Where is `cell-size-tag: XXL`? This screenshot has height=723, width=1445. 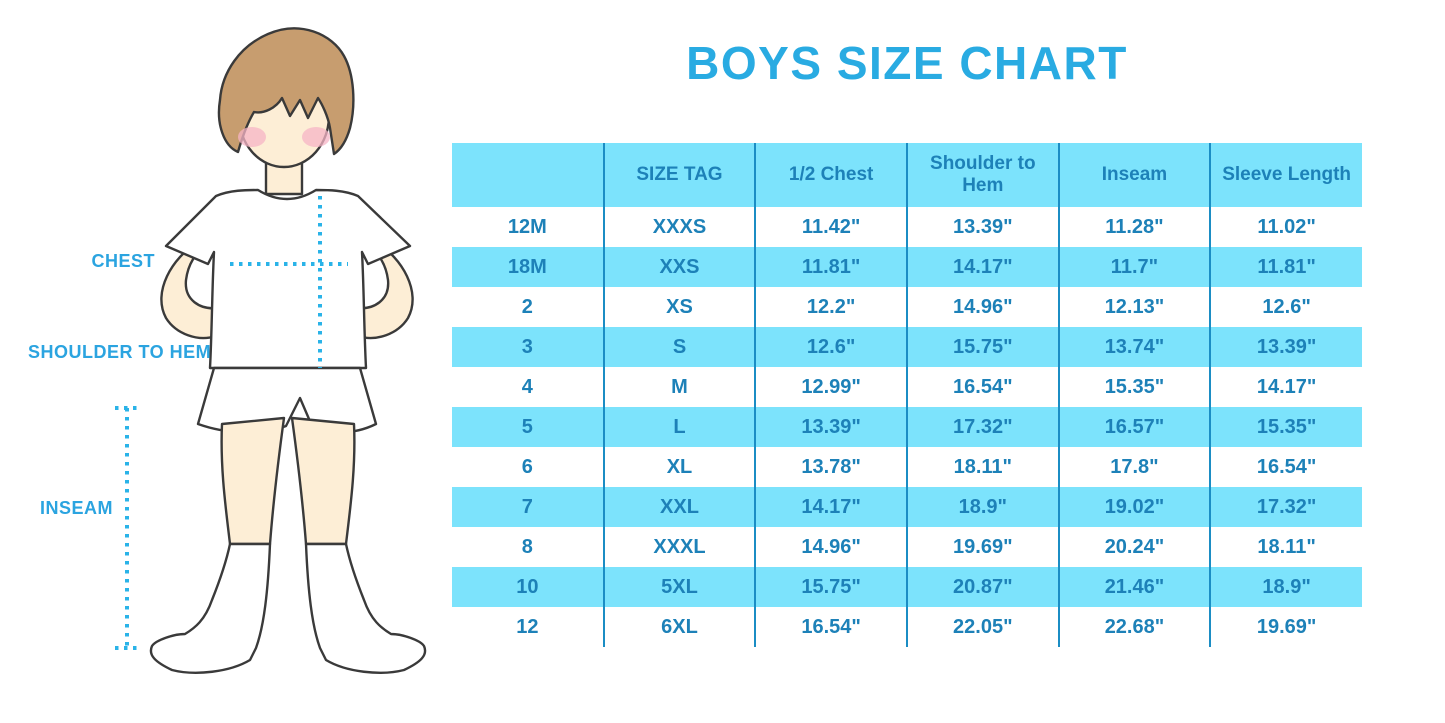
cell-size-tag: XXL is located at coordinates (679, 507).